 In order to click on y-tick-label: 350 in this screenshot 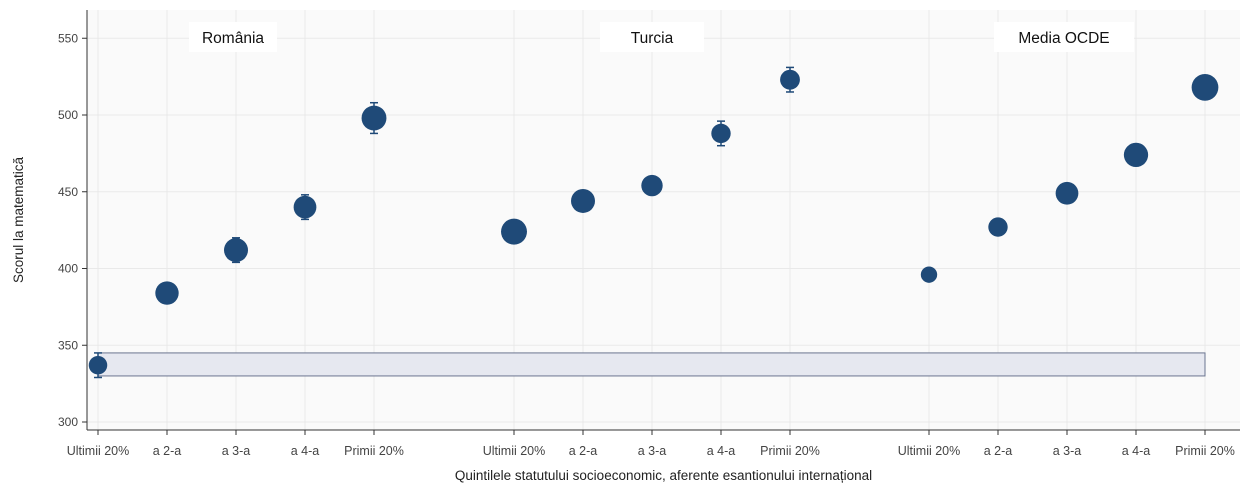, I will do `click(68, 345)`.